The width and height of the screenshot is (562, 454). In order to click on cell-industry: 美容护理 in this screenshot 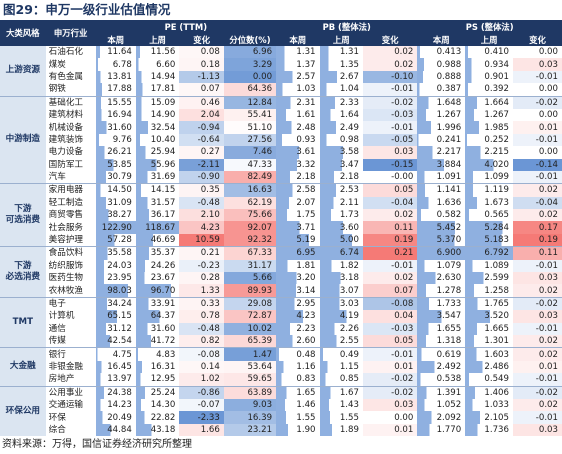, I will do `click(70, 240)`.